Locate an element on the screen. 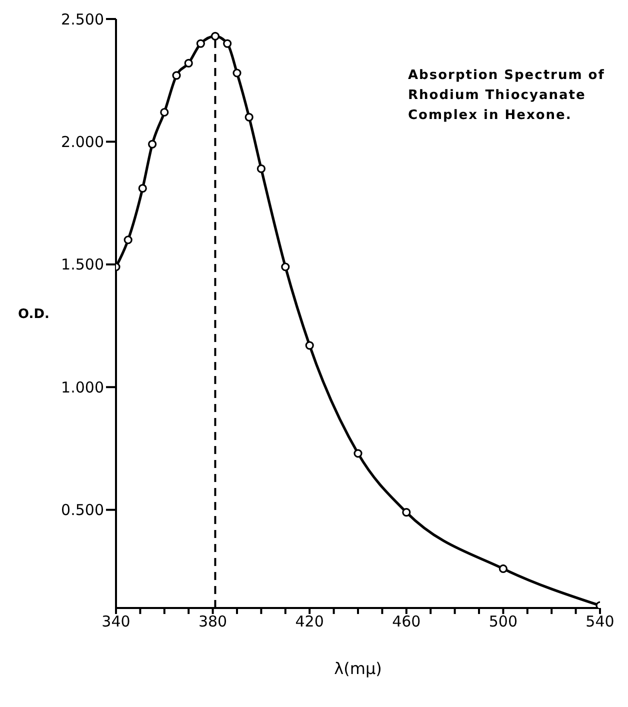 This screenshot has height=707, width=628. y-tick-label: 0.500 is located at coordinates (82, 510).